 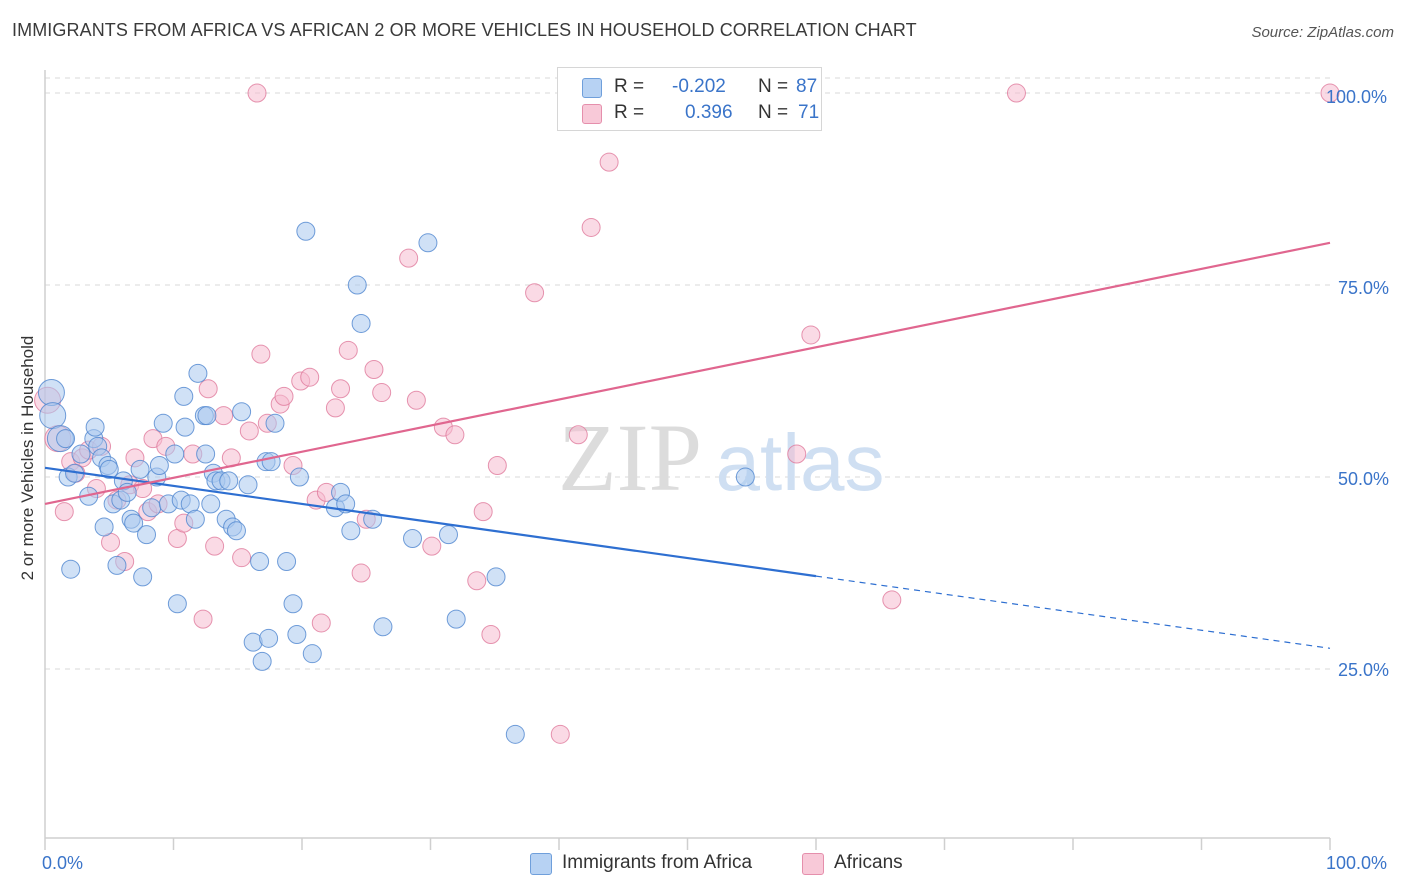 What do you see at coordinates (630, 457) in the screenshot?
I see `watermark-zip: ZIP` at bounding box center [630, 457].